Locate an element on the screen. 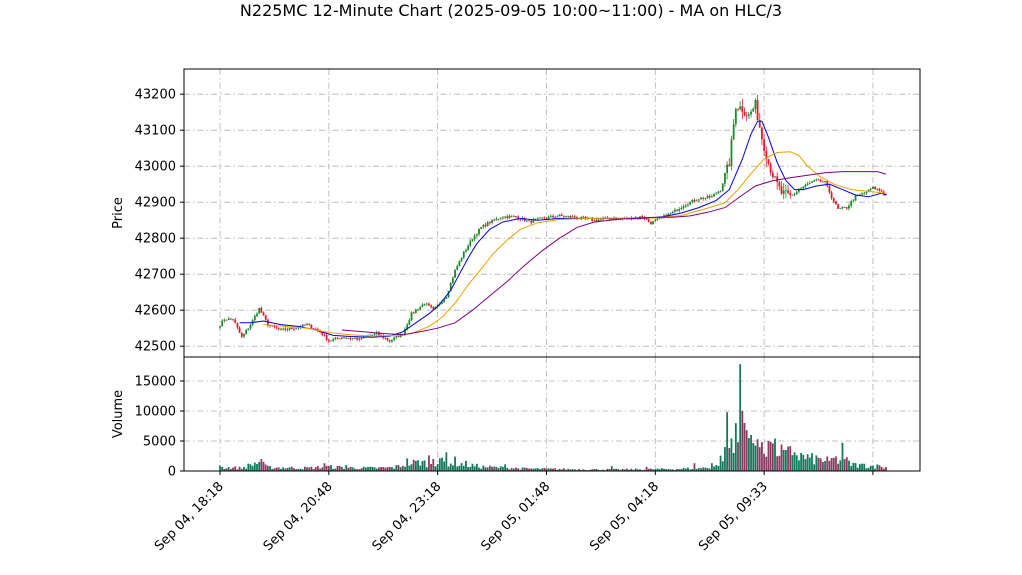 The image size is (1022, 575). volume-tick-label: 15000 is located at coordinates (155, 382).